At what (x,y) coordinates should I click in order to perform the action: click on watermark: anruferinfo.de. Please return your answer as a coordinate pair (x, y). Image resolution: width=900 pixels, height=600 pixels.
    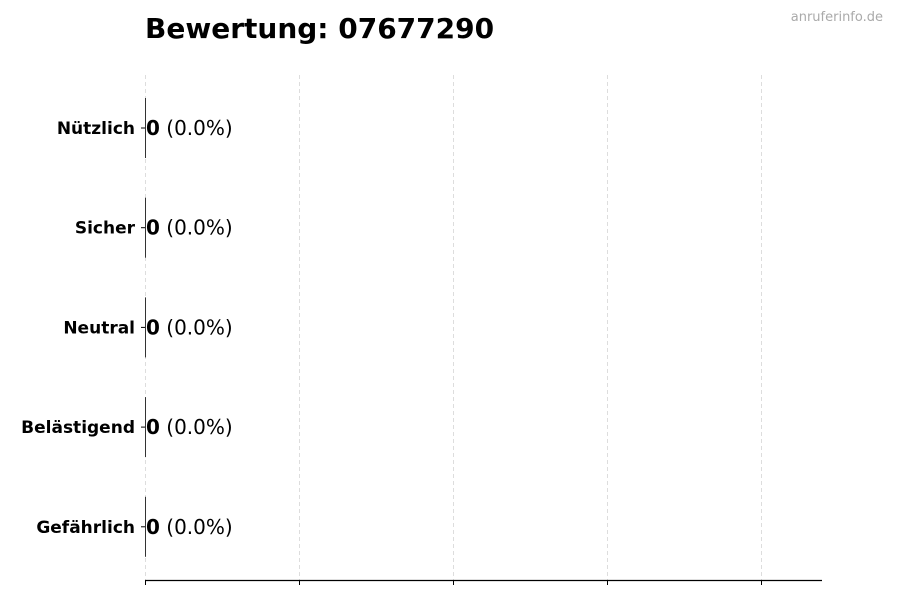
    Looking at the image, I should click on (836, 17).